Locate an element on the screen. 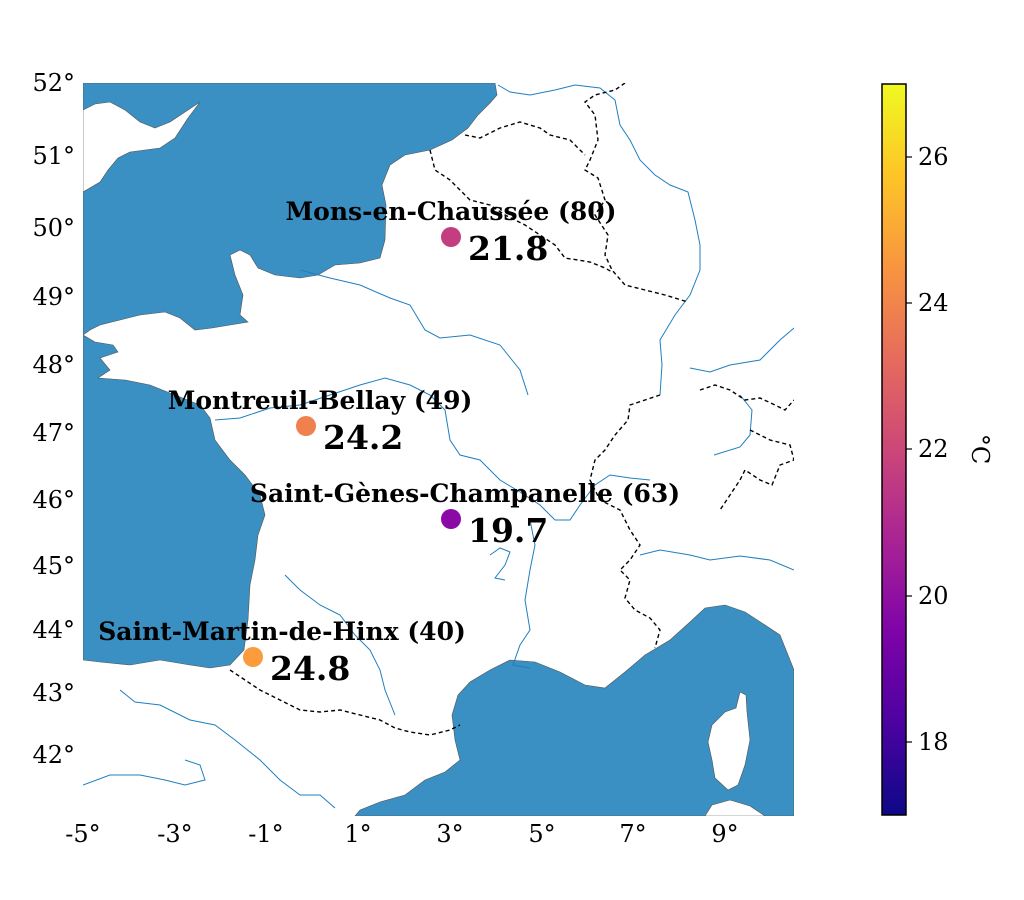 The image size is (1024, 900). channel-sea is located at coordinates (290, 209).